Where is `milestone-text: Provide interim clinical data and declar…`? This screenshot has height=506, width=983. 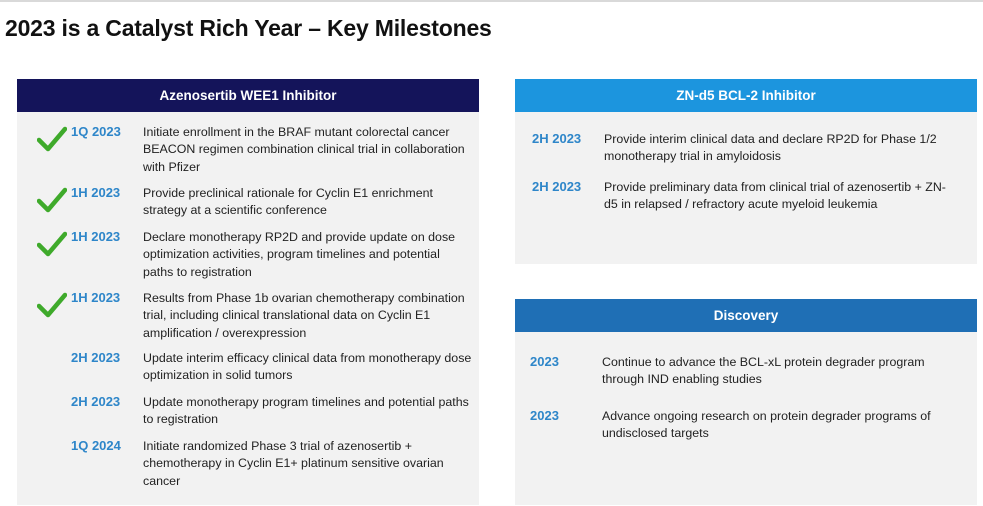
milestone-text: Provide interim clinical data and declar… is located at coordinates (770, 148).